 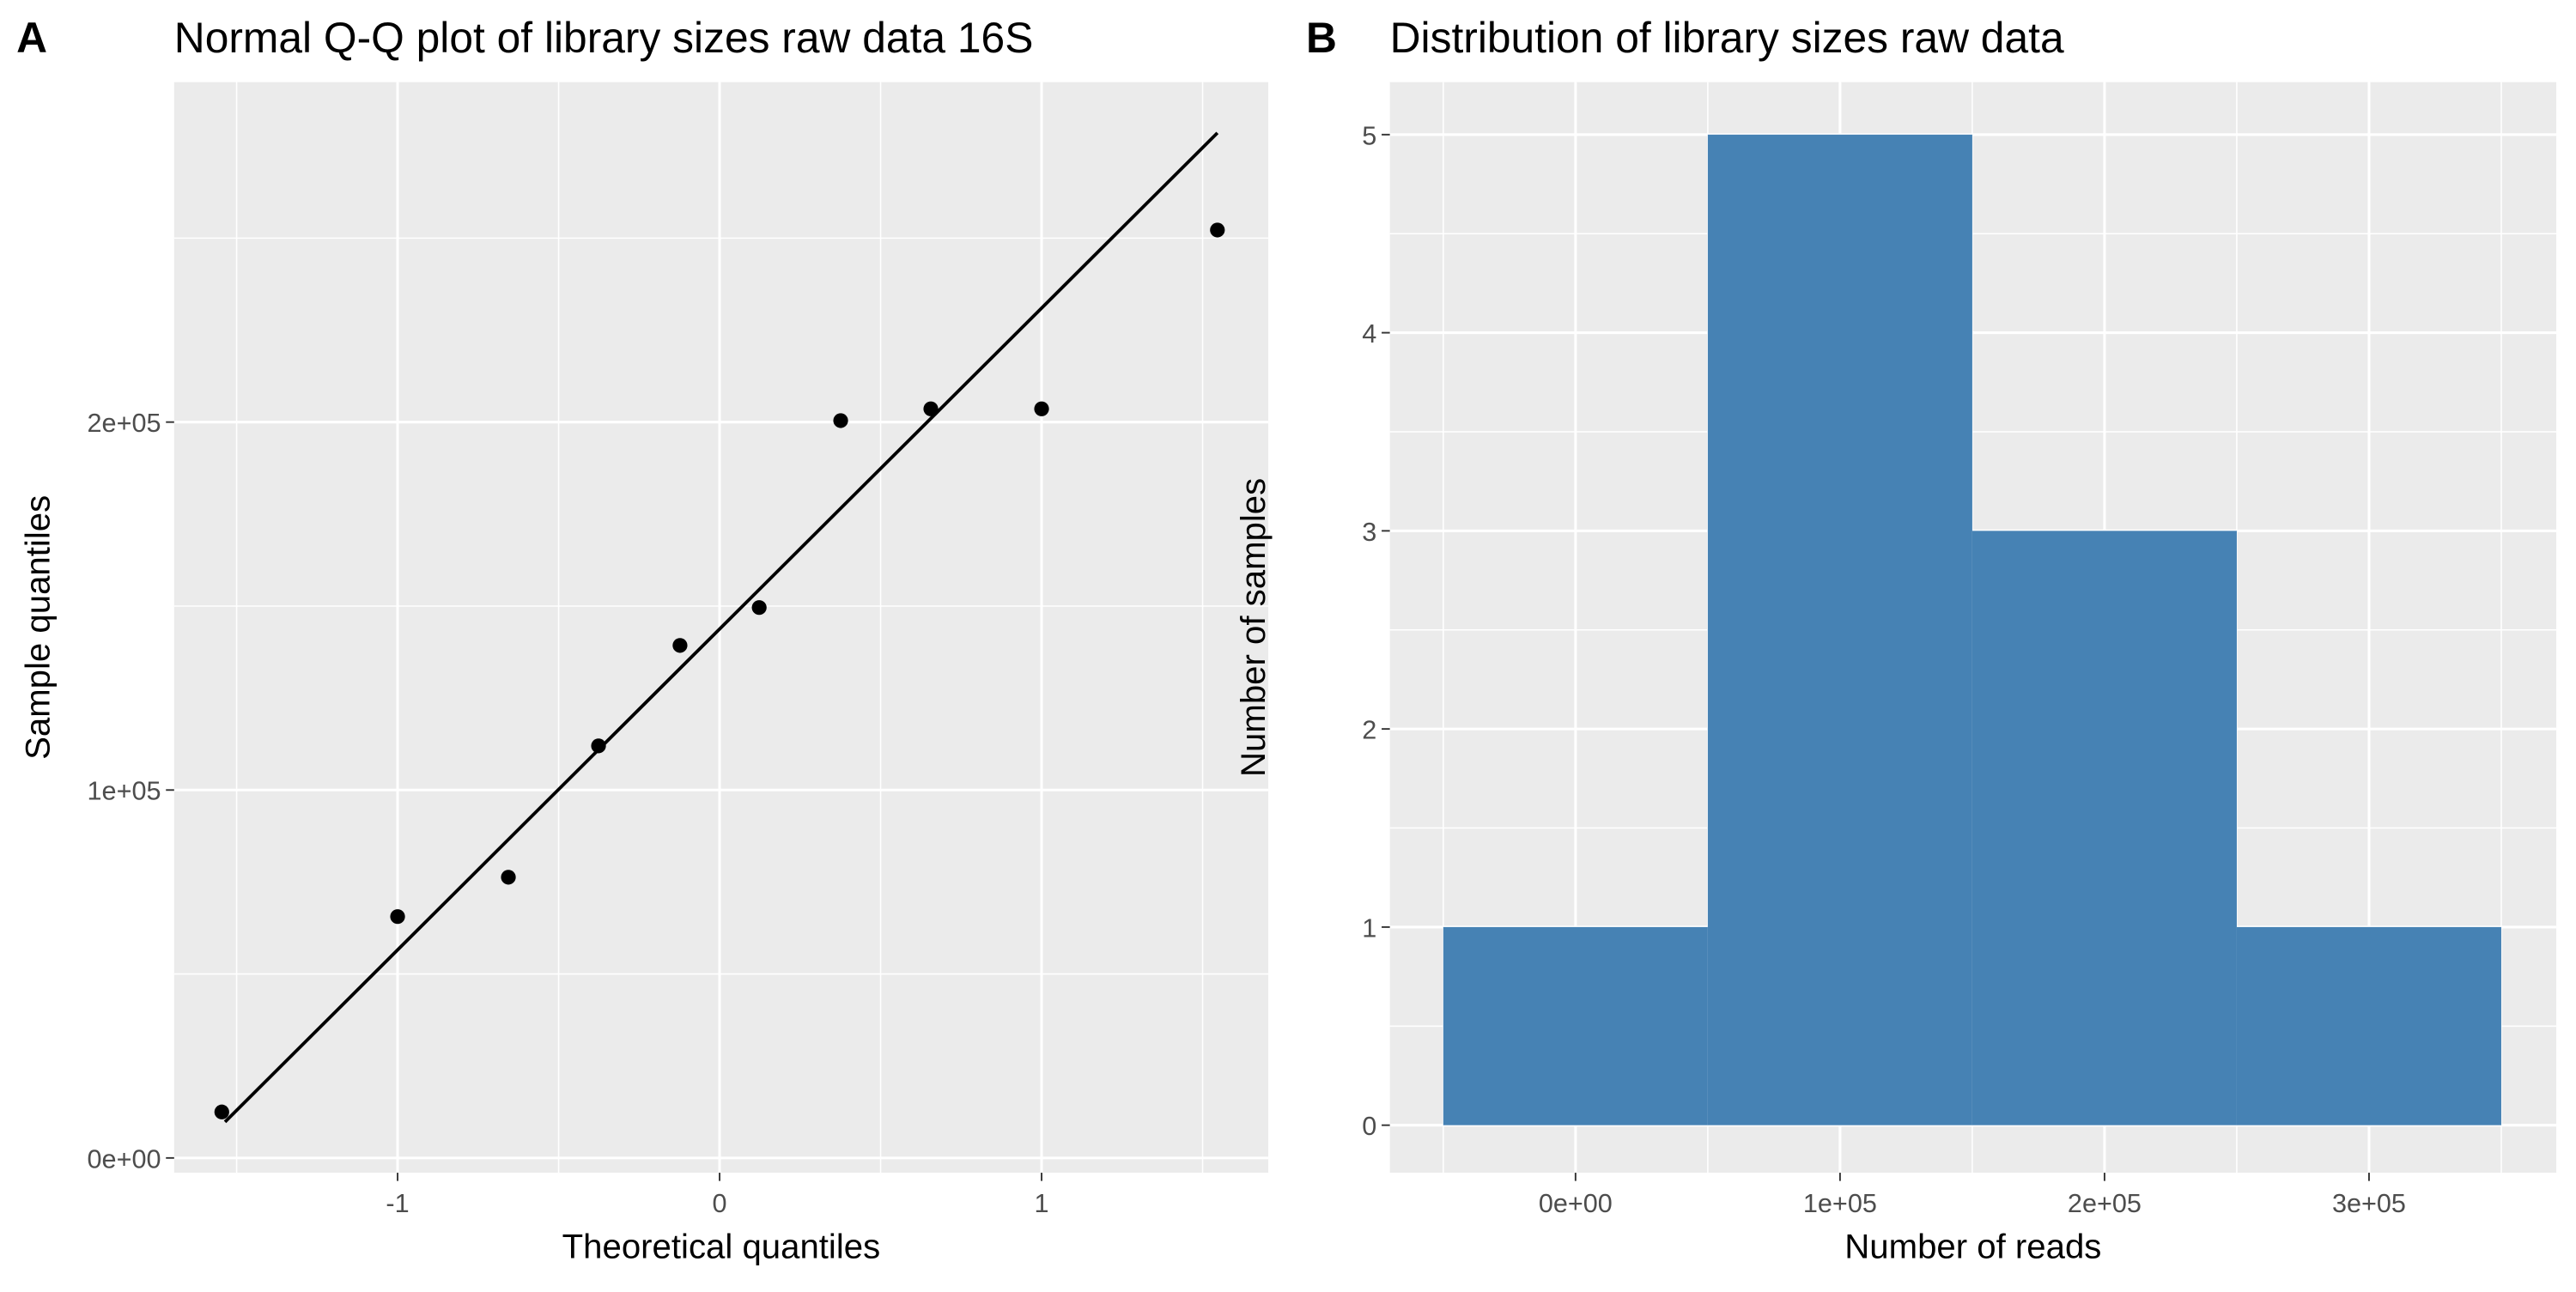 What do you see at coordinates (1369, 334) in the screenshot?
I see `y-tick-label: 4` at bounding box center [1369, 334].